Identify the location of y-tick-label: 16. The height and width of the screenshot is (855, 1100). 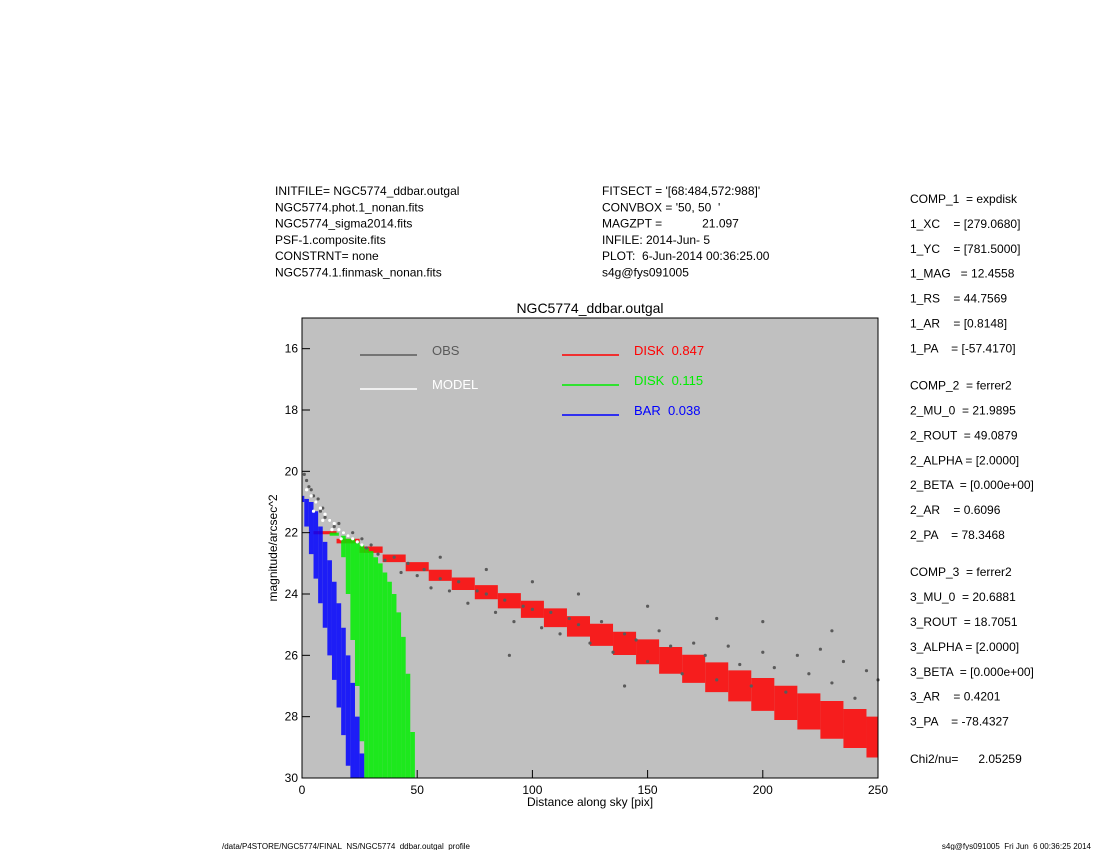
(292, 349).